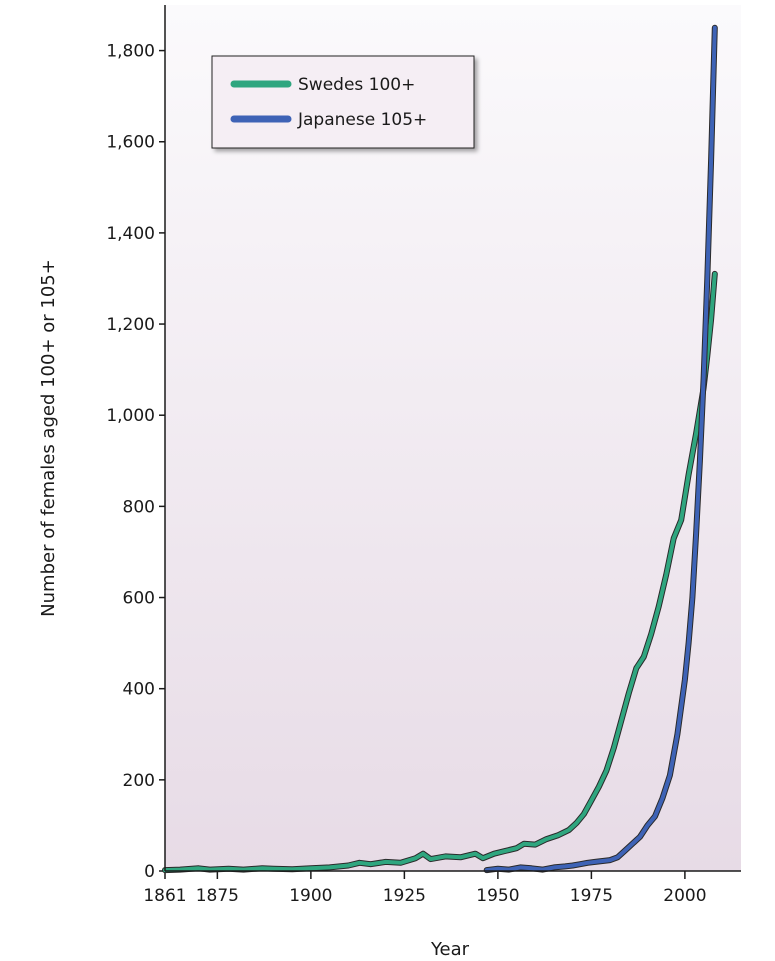  What do you see at coordinates (130, 234) in the screenshot?
I see `y-tick-label: 1,400` at bounding box center [130, 234].